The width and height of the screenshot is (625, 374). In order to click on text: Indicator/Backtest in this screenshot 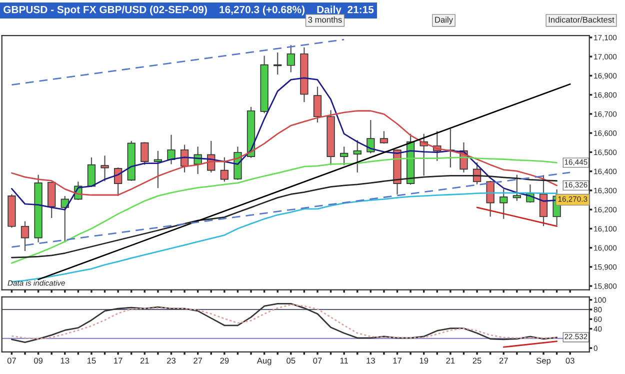, I will do `click(581, 19)`.